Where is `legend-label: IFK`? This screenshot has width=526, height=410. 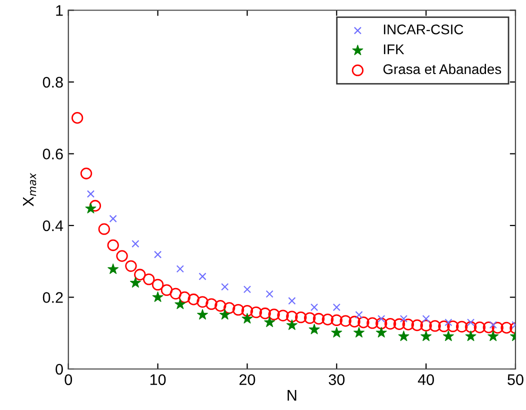
legend-label: IFK is located at coordinates (394, 49).